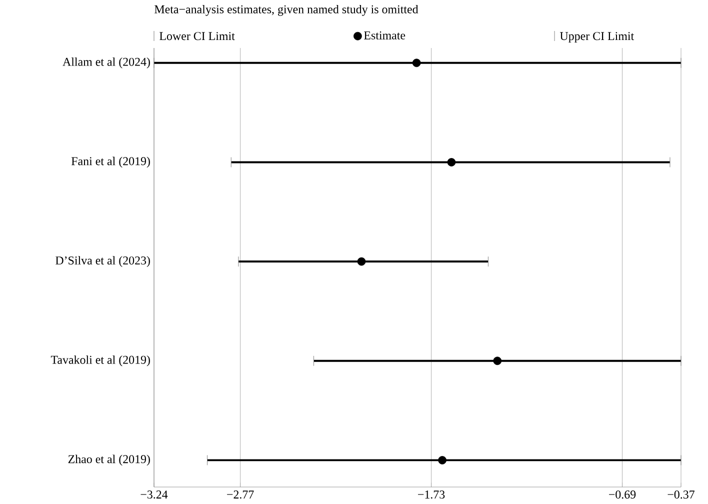 The height and width of the screenshot is (504, 708). I want to click on text: Lower CI Limit, so click(197, 36).